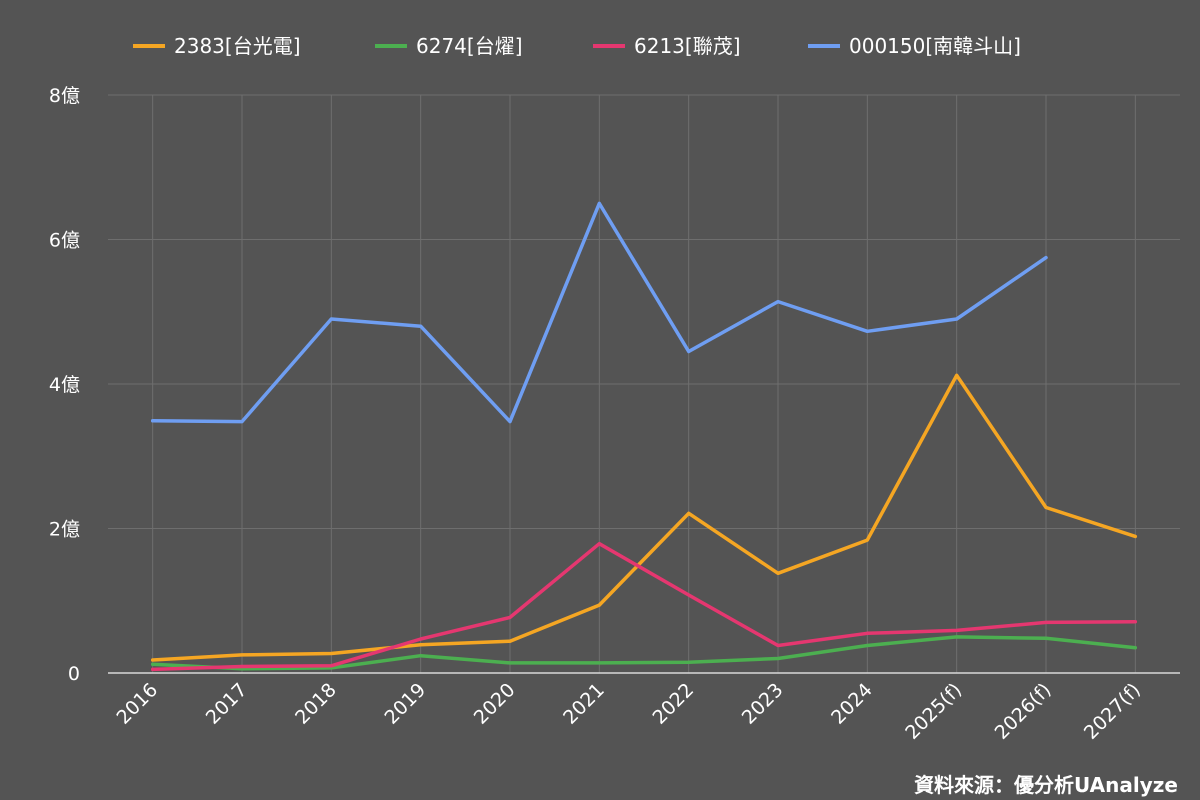 The width and height of the screenshot is (1200, 800). I want to click on x-tick-label: 2016, so click(137, 704).